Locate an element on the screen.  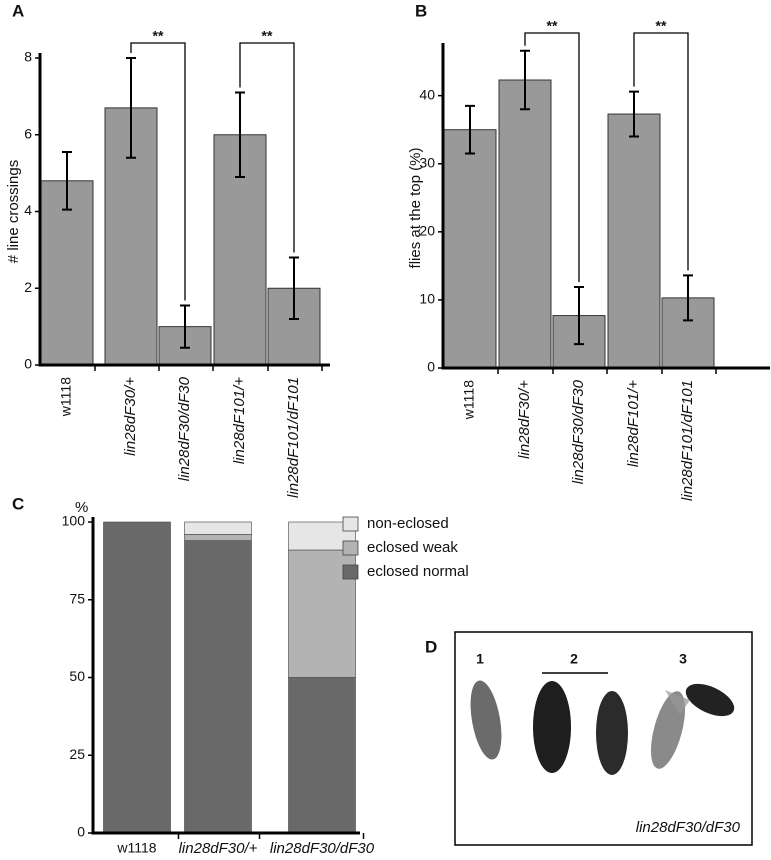
y-tick-label: 4 is located at coordinates (28, 210).